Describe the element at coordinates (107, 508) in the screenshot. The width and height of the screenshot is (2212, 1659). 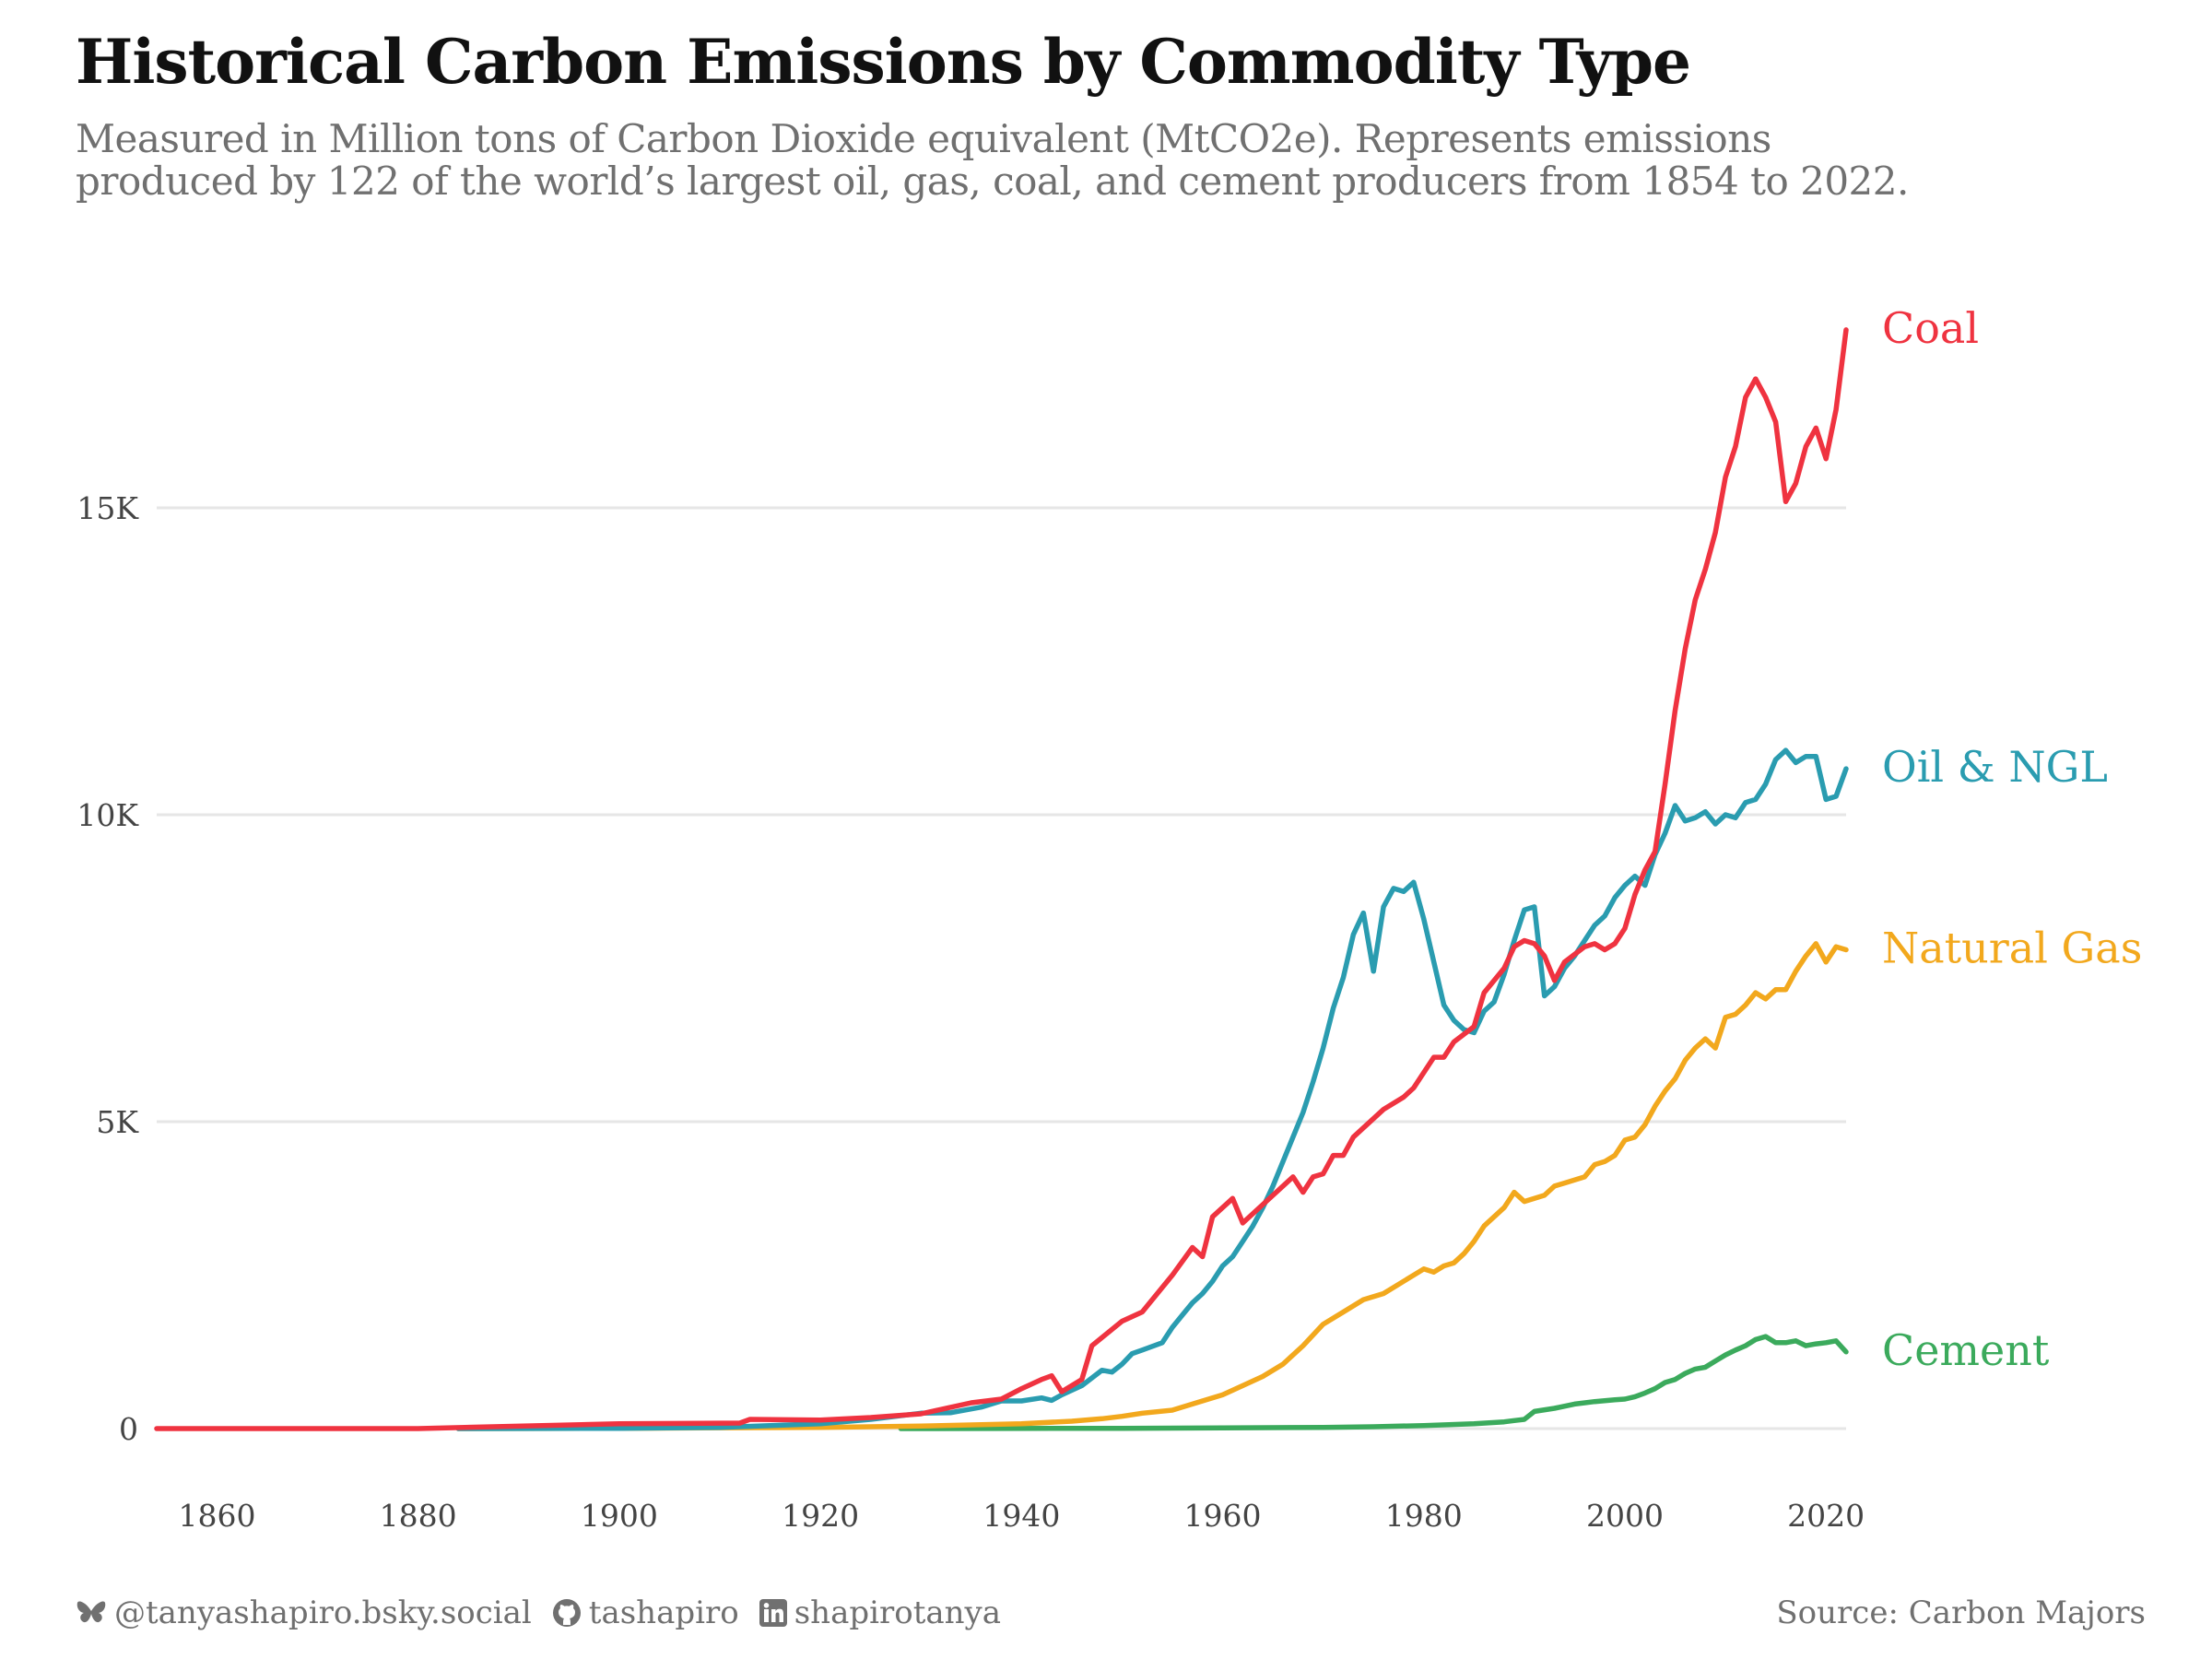
I see `y-tick-label: 15K` at that location.